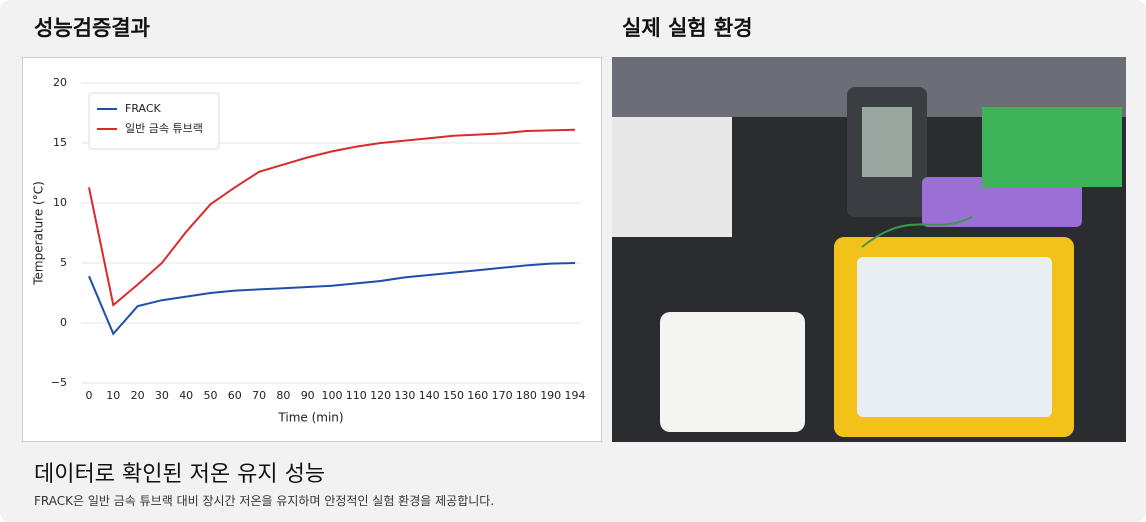 Image resolution: width=1146 pixels, height=522 pixels. Describe the element at coordinates (63, 322) in the screenshot. I see `y-tick-label: 0` at that location.